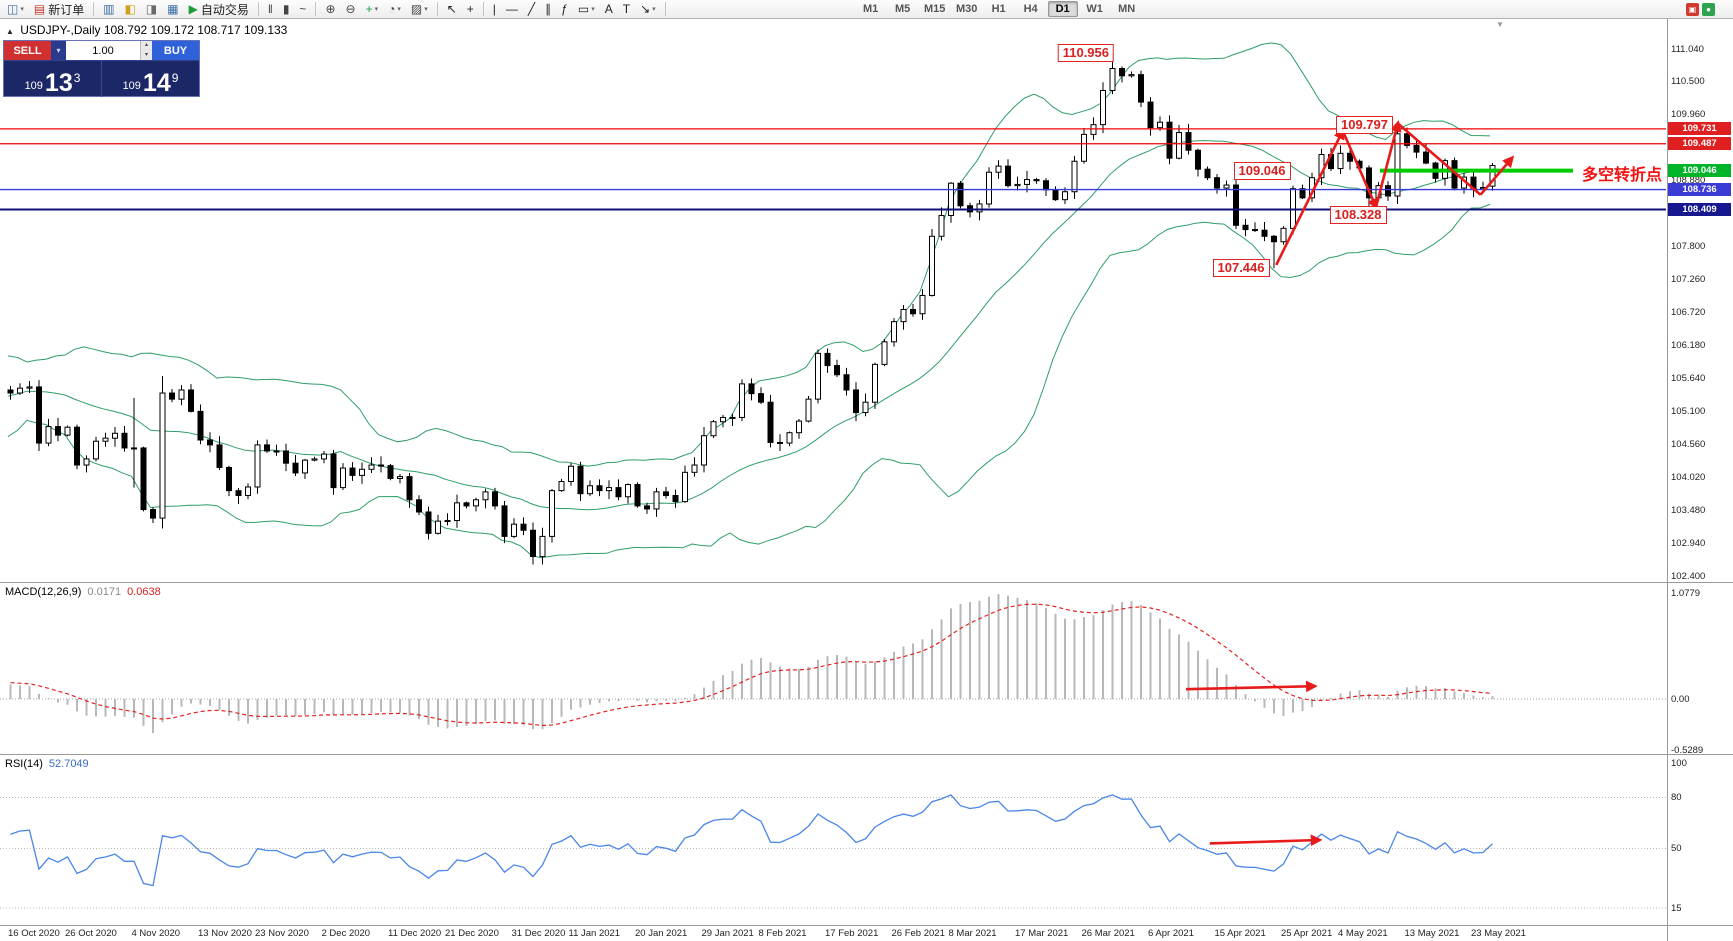 The image size is (1733, 941). What do you see at coordinates (131, 86) in the screenshot?
I see `buy-price-small: 109` at bounding box center [131, 86].